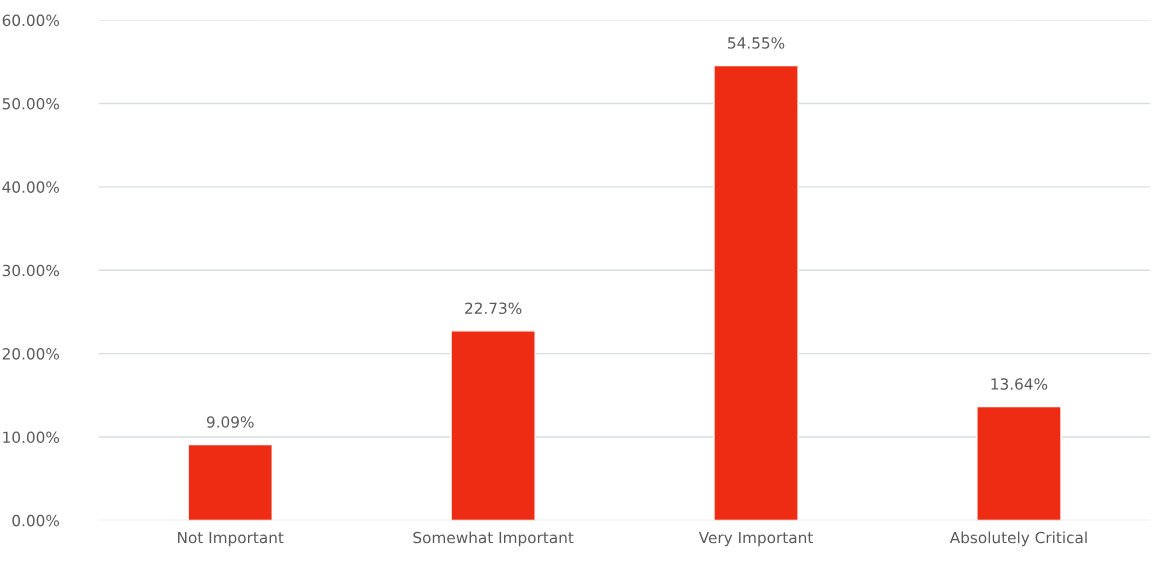 The image size is (1162, 575). I want to click on data-label: 22.73%, so click(493, 308).